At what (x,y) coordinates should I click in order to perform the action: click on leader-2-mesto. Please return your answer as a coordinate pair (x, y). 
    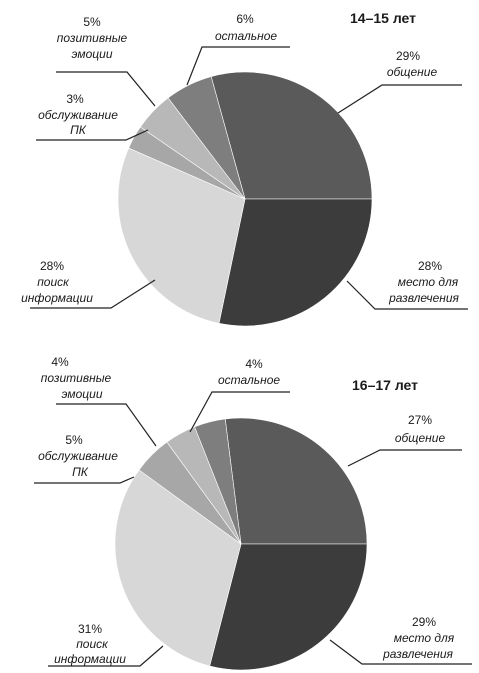
    Looking at the image, I should click on (400, 652).